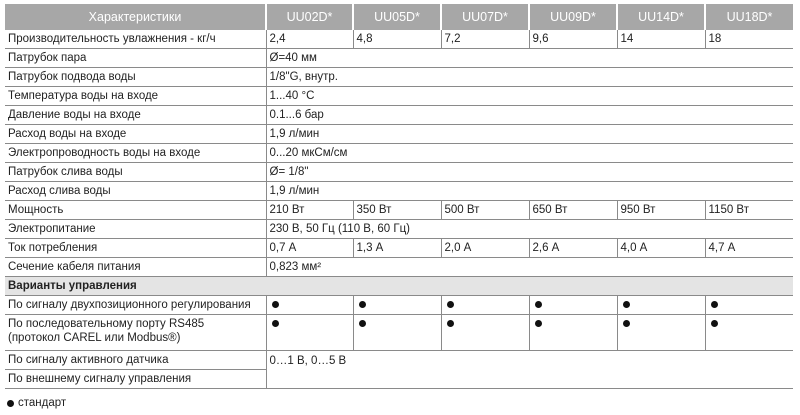 The image size is (800, 415). What do you see at coordinates (135, 77) in the screenshot?
I see `row-label: Патрубок подвода воды` at bounding box center [135, 77].